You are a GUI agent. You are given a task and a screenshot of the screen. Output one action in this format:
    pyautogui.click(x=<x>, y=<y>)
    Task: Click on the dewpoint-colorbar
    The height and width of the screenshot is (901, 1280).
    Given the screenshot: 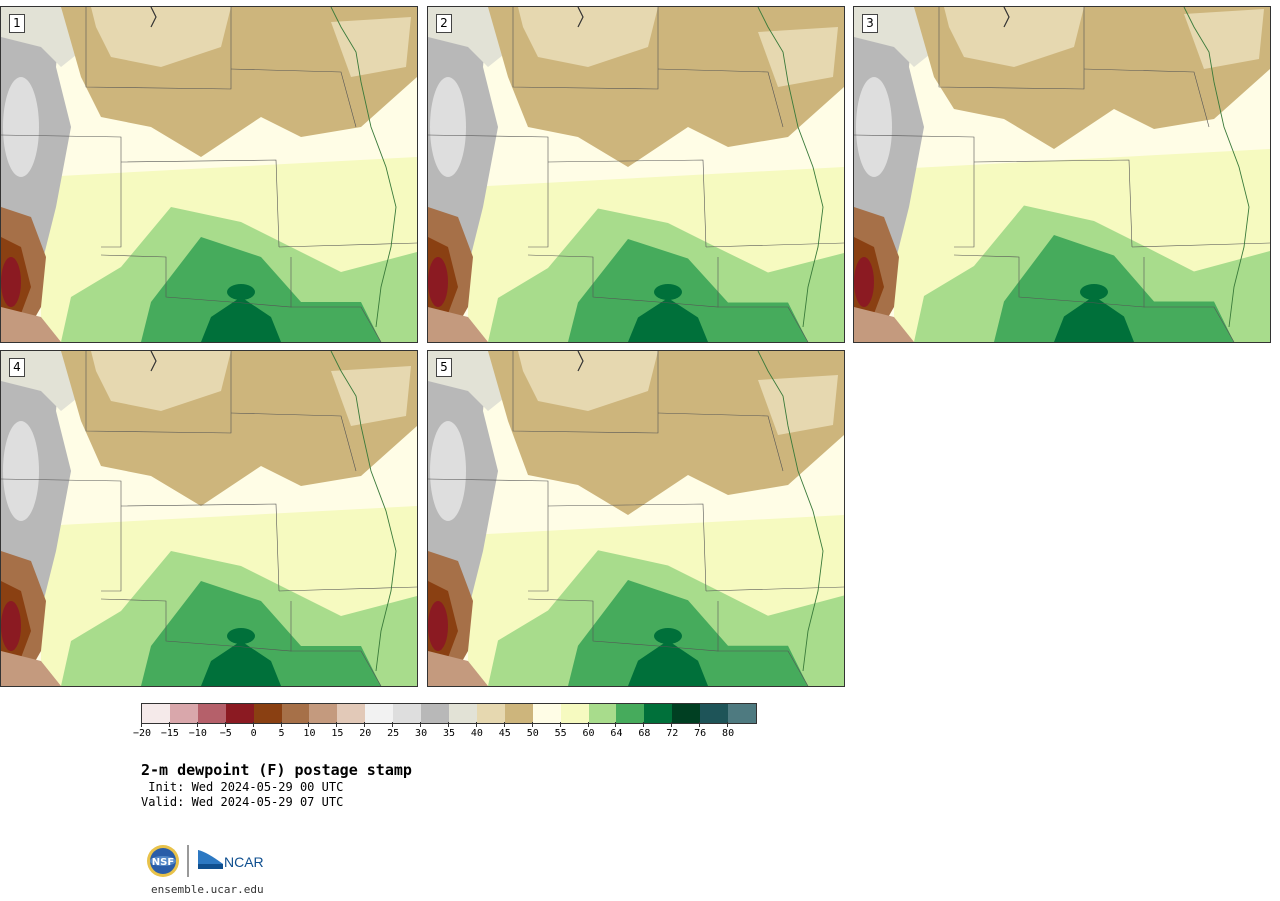 What is the action you would take?
    pyautogui.click(x=449, y=713)
    